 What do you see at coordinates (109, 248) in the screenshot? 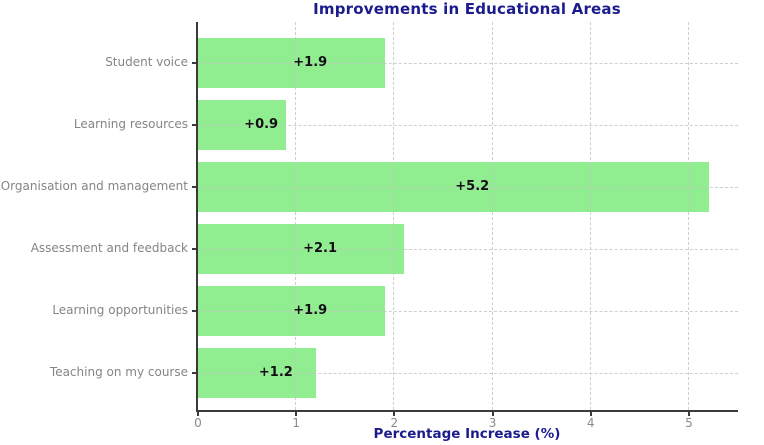
I see `y-axis-category-label: Assessment and feedback` at bounding box center [109, 248].